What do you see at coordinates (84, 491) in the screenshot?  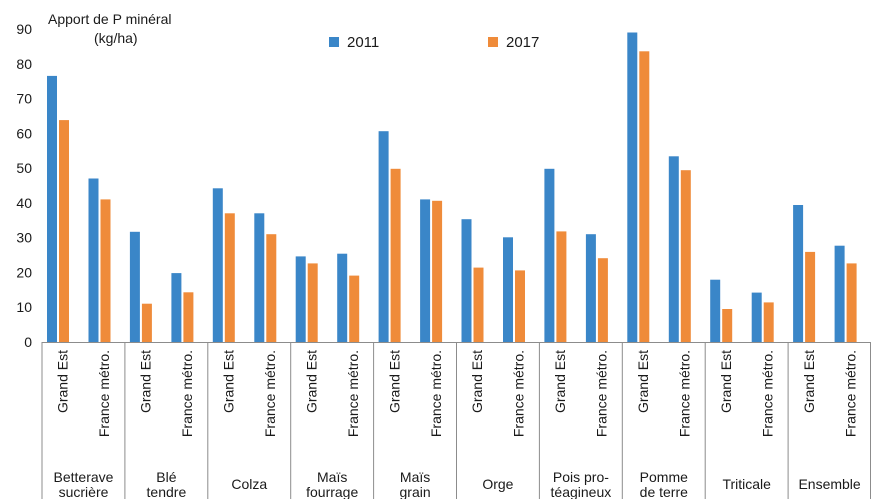 I see `crop-group-label: sucrière` at bounding box center [84, 491].